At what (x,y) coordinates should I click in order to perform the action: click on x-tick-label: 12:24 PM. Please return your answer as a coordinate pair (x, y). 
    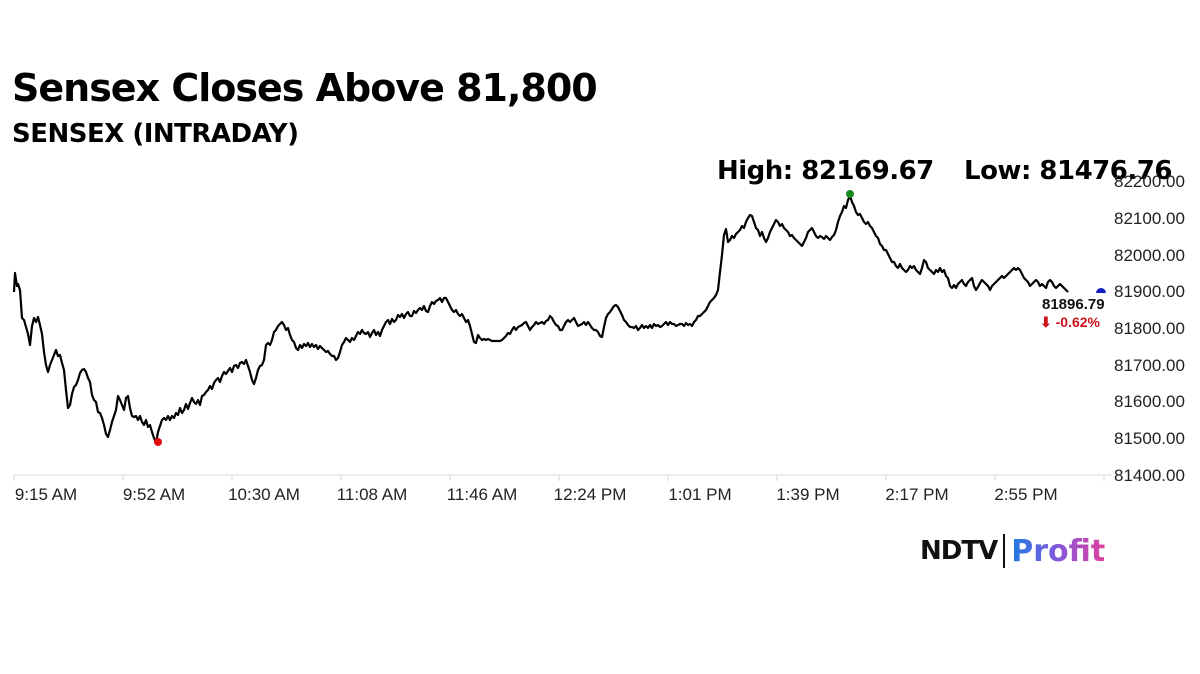
    Looking at the image, I should click on (590, 494).